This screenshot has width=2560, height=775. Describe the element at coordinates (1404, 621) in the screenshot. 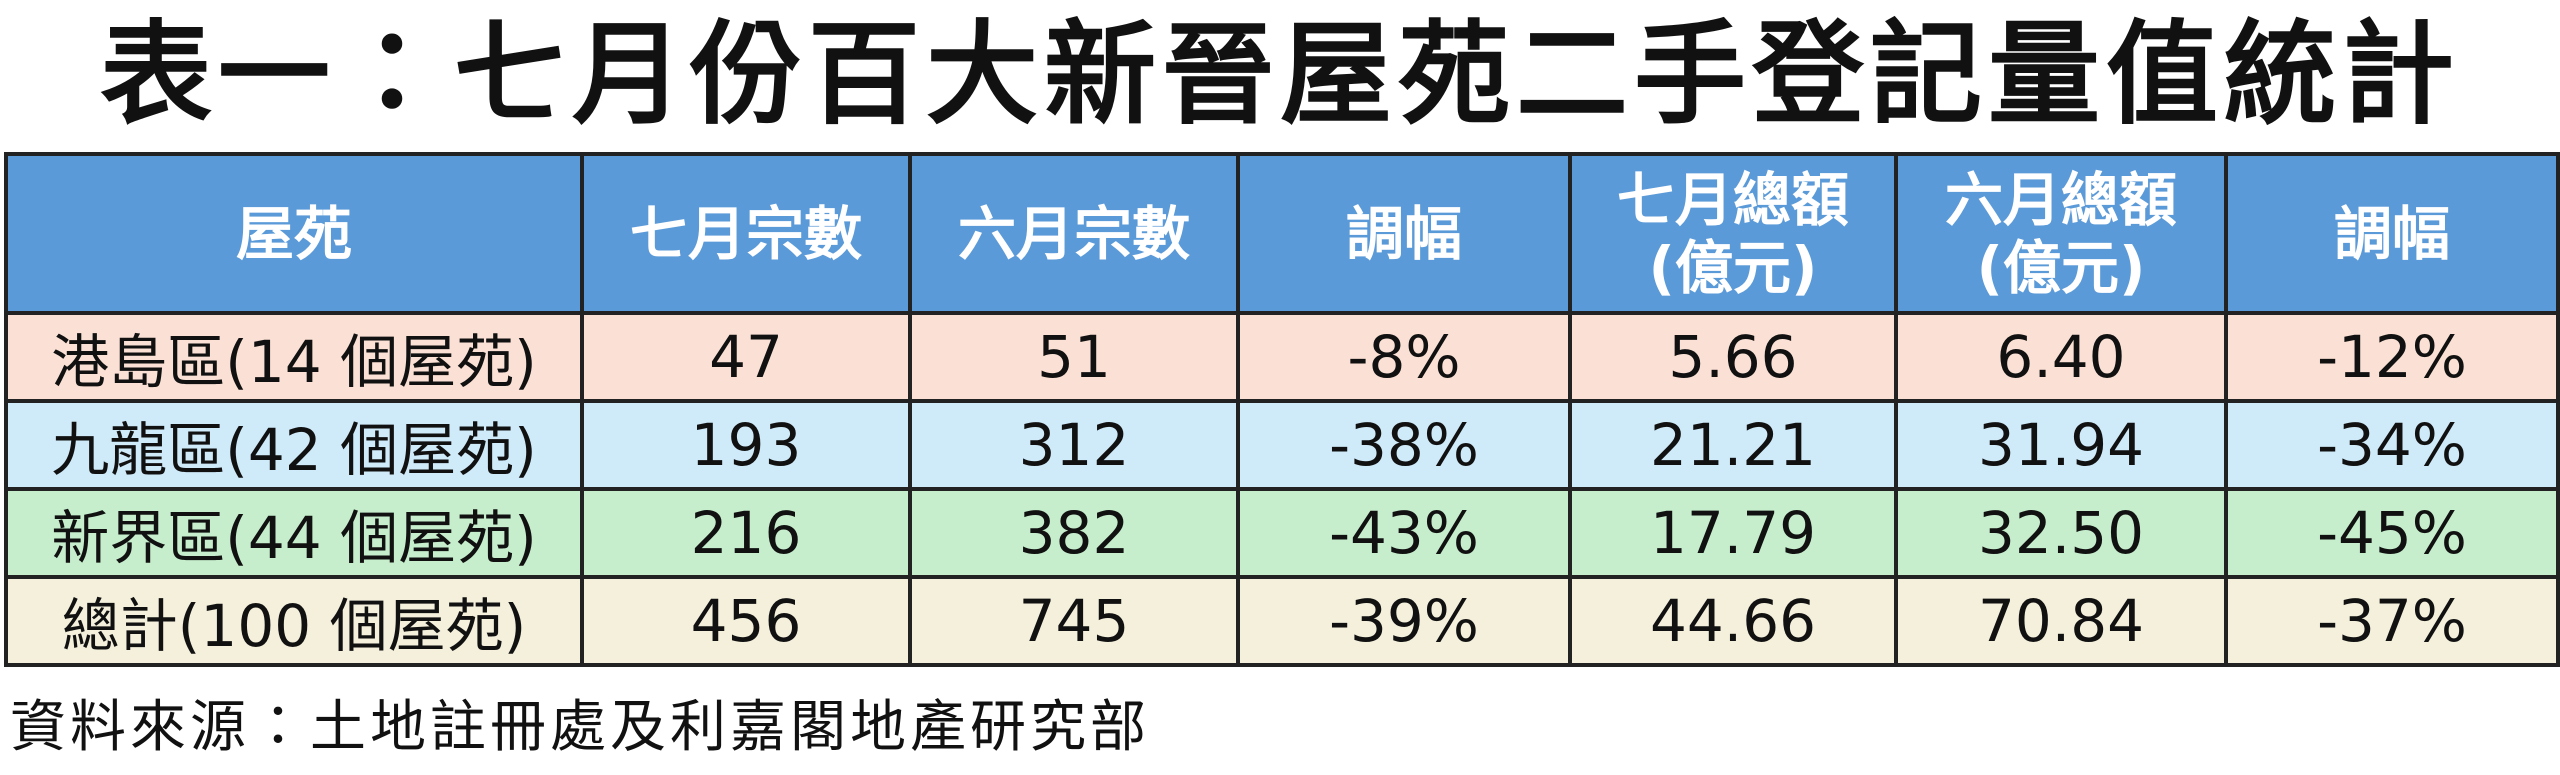

I see `table-cell: -39%` at that location.